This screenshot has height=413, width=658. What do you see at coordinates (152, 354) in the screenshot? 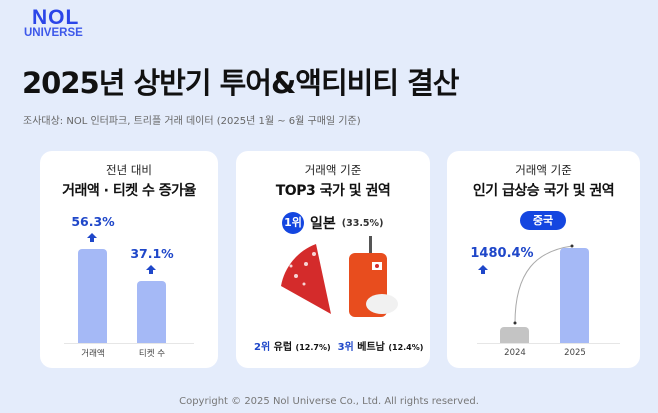
I see `x-tick-label: 티켓 수` at bounding box center [152, 354].